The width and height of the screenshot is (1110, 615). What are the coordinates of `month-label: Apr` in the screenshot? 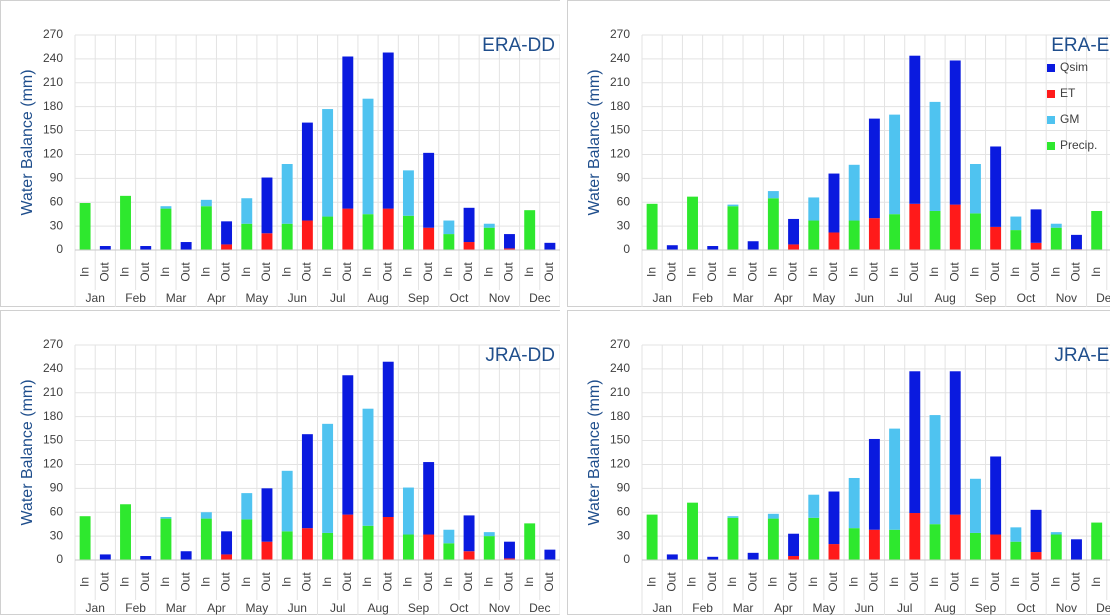 It's located at (783, 608).